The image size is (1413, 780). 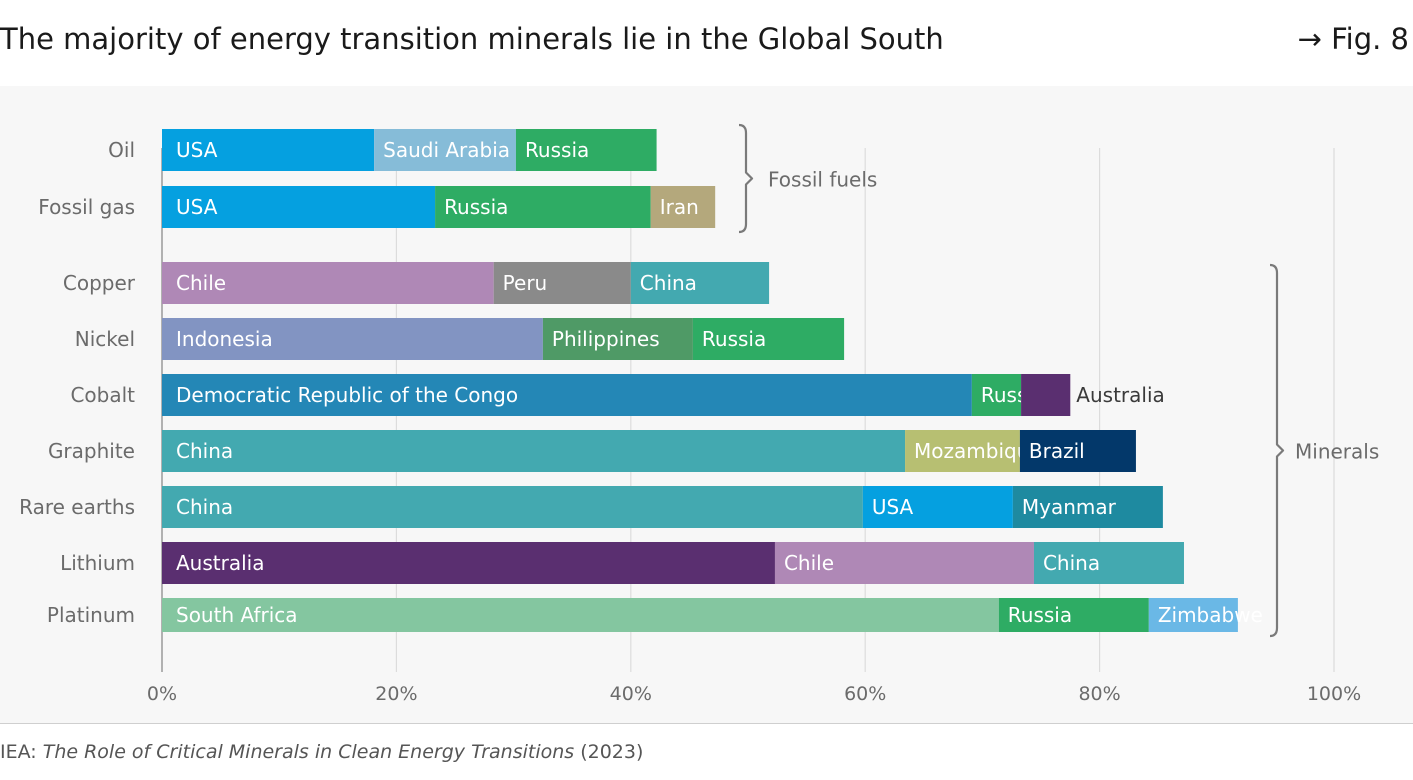 What do you see at coordinates (562, 283) in the screenshot?
I see `bar-copper-peru` at bounding box center [562, 283].